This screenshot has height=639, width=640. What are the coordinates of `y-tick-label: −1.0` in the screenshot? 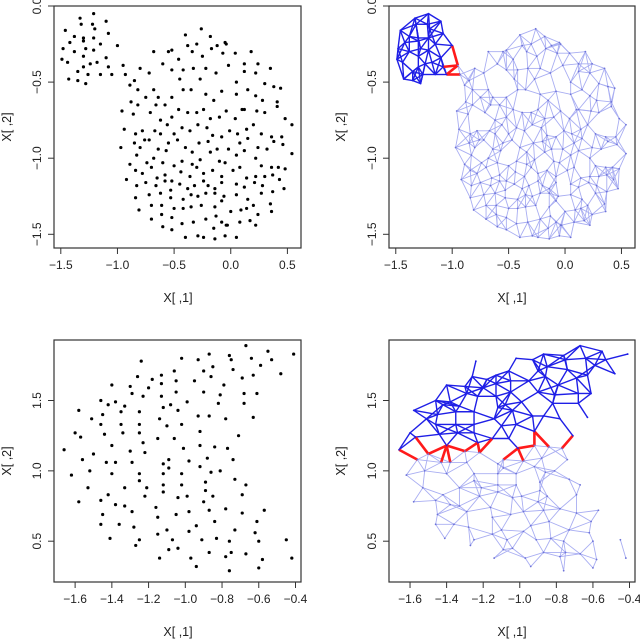 It's located at (372, 158).